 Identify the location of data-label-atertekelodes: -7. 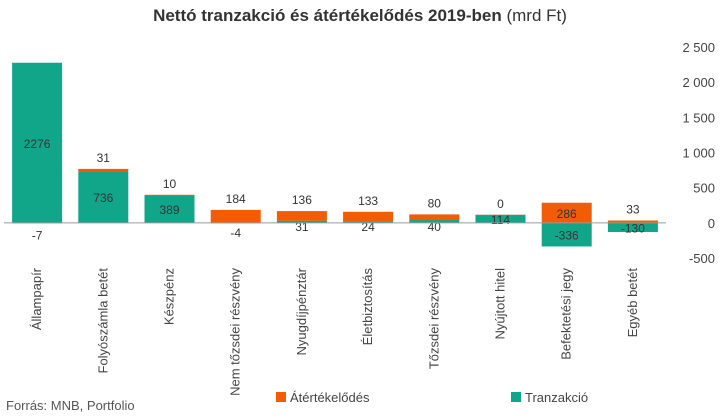
(37, 235).